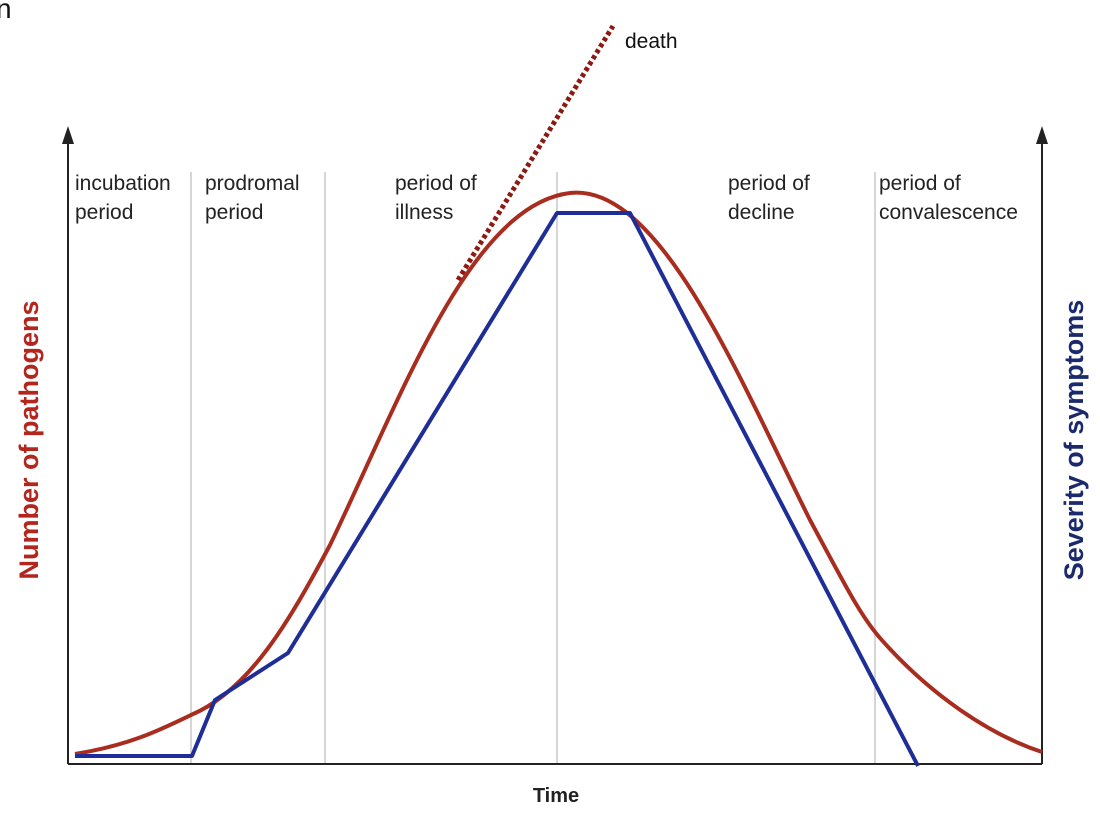 This screenshot has height=816, width=1100. Describe the element at coordinates (29, 439) in the screenshot. I see `y-axis-left-label: Number of pathogens` at that location.